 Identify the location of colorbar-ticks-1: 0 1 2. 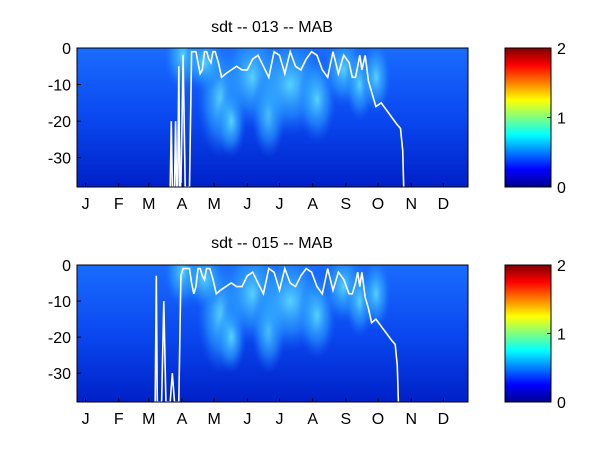
(556, 119).